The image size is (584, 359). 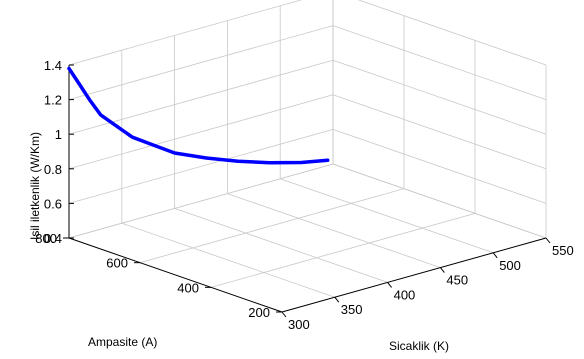 I want to click on z-tick-label: 1.4, so click(x=53, y=65).